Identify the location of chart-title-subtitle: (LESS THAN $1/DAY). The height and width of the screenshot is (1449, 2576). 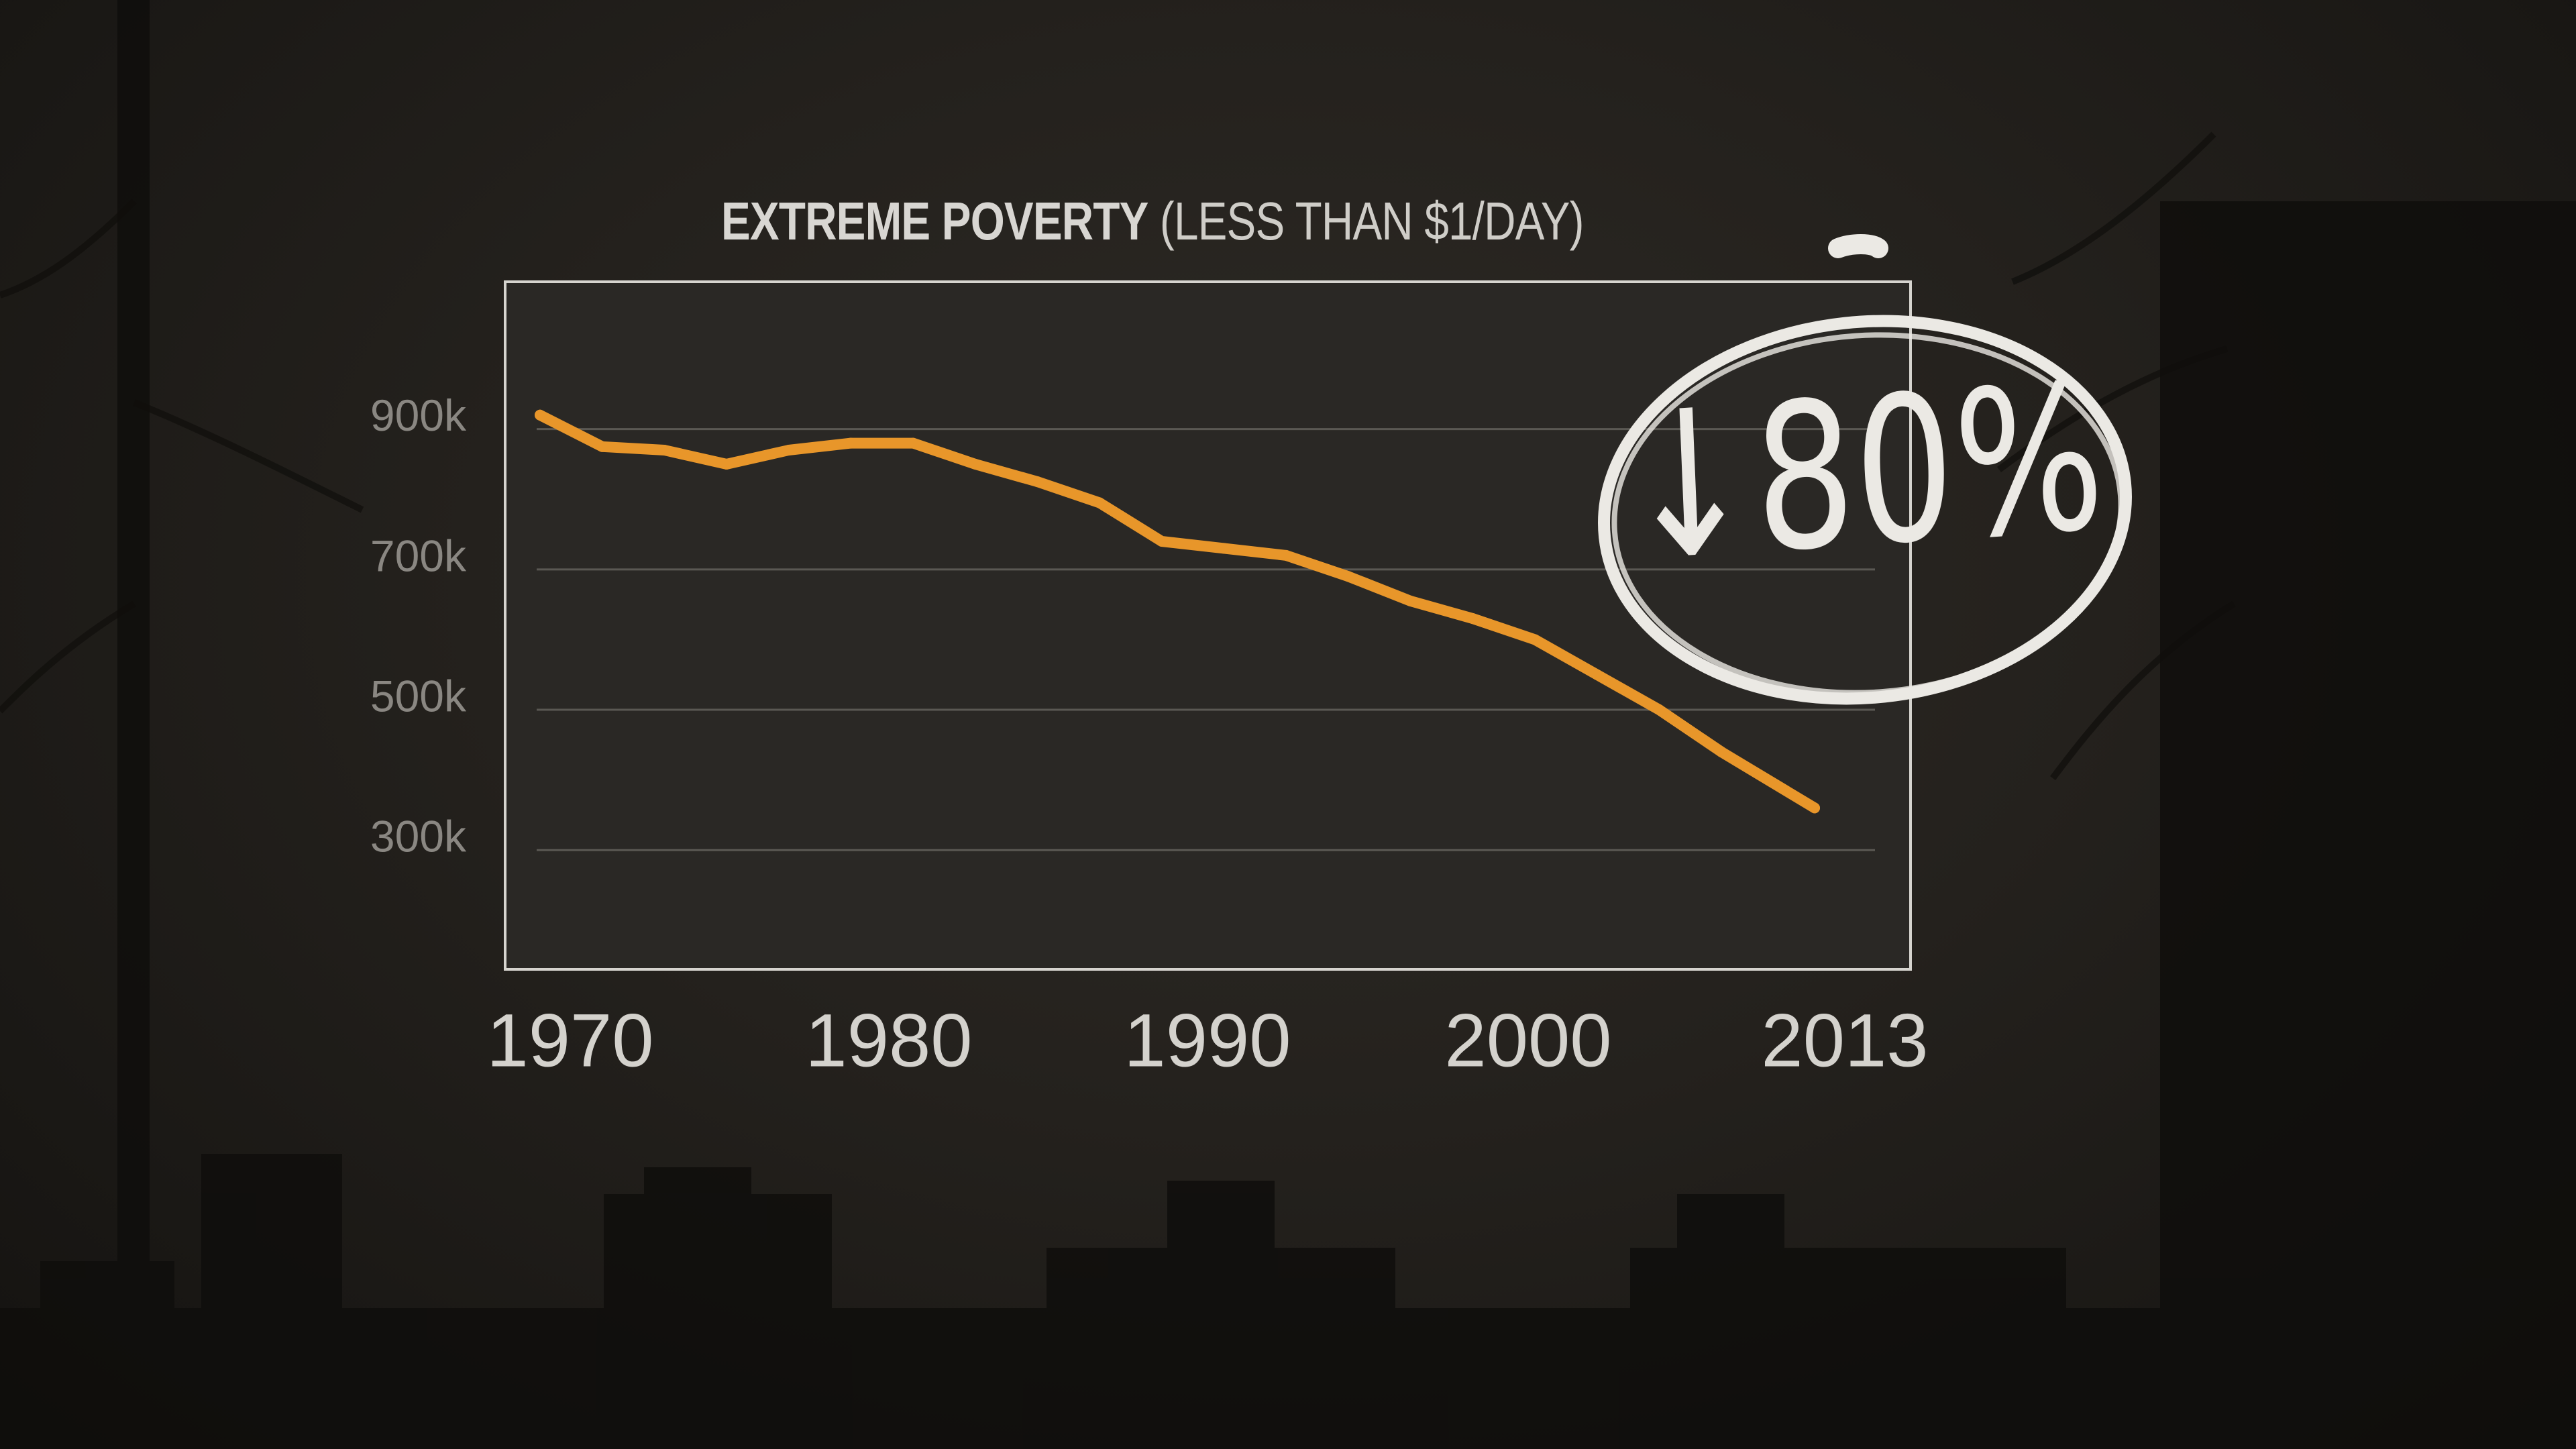
(1372, 221).